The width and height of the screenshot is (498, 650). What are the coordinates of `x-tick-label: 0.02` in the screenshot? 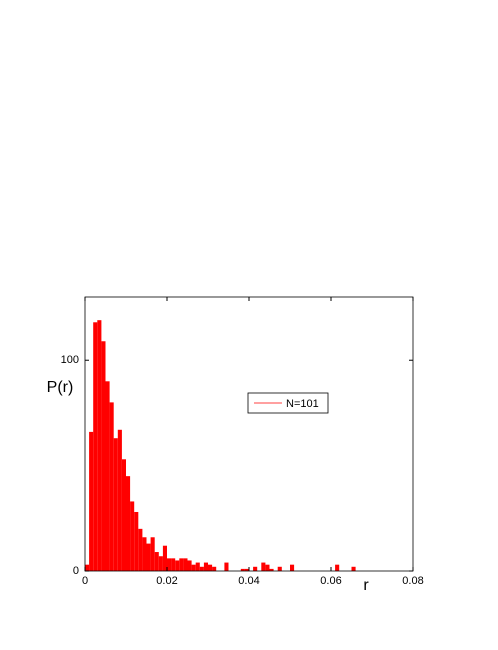 It's located at (166, 581).